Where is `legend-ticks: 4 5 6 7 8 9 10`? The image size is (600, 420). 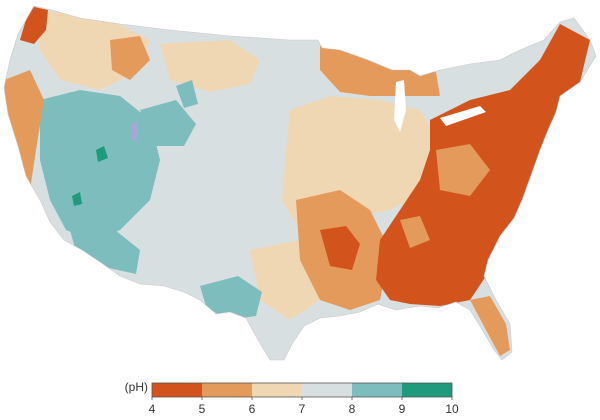
legend-ticks: 4 5 6 7 8 9 10 is located at coordinates (304, 406).